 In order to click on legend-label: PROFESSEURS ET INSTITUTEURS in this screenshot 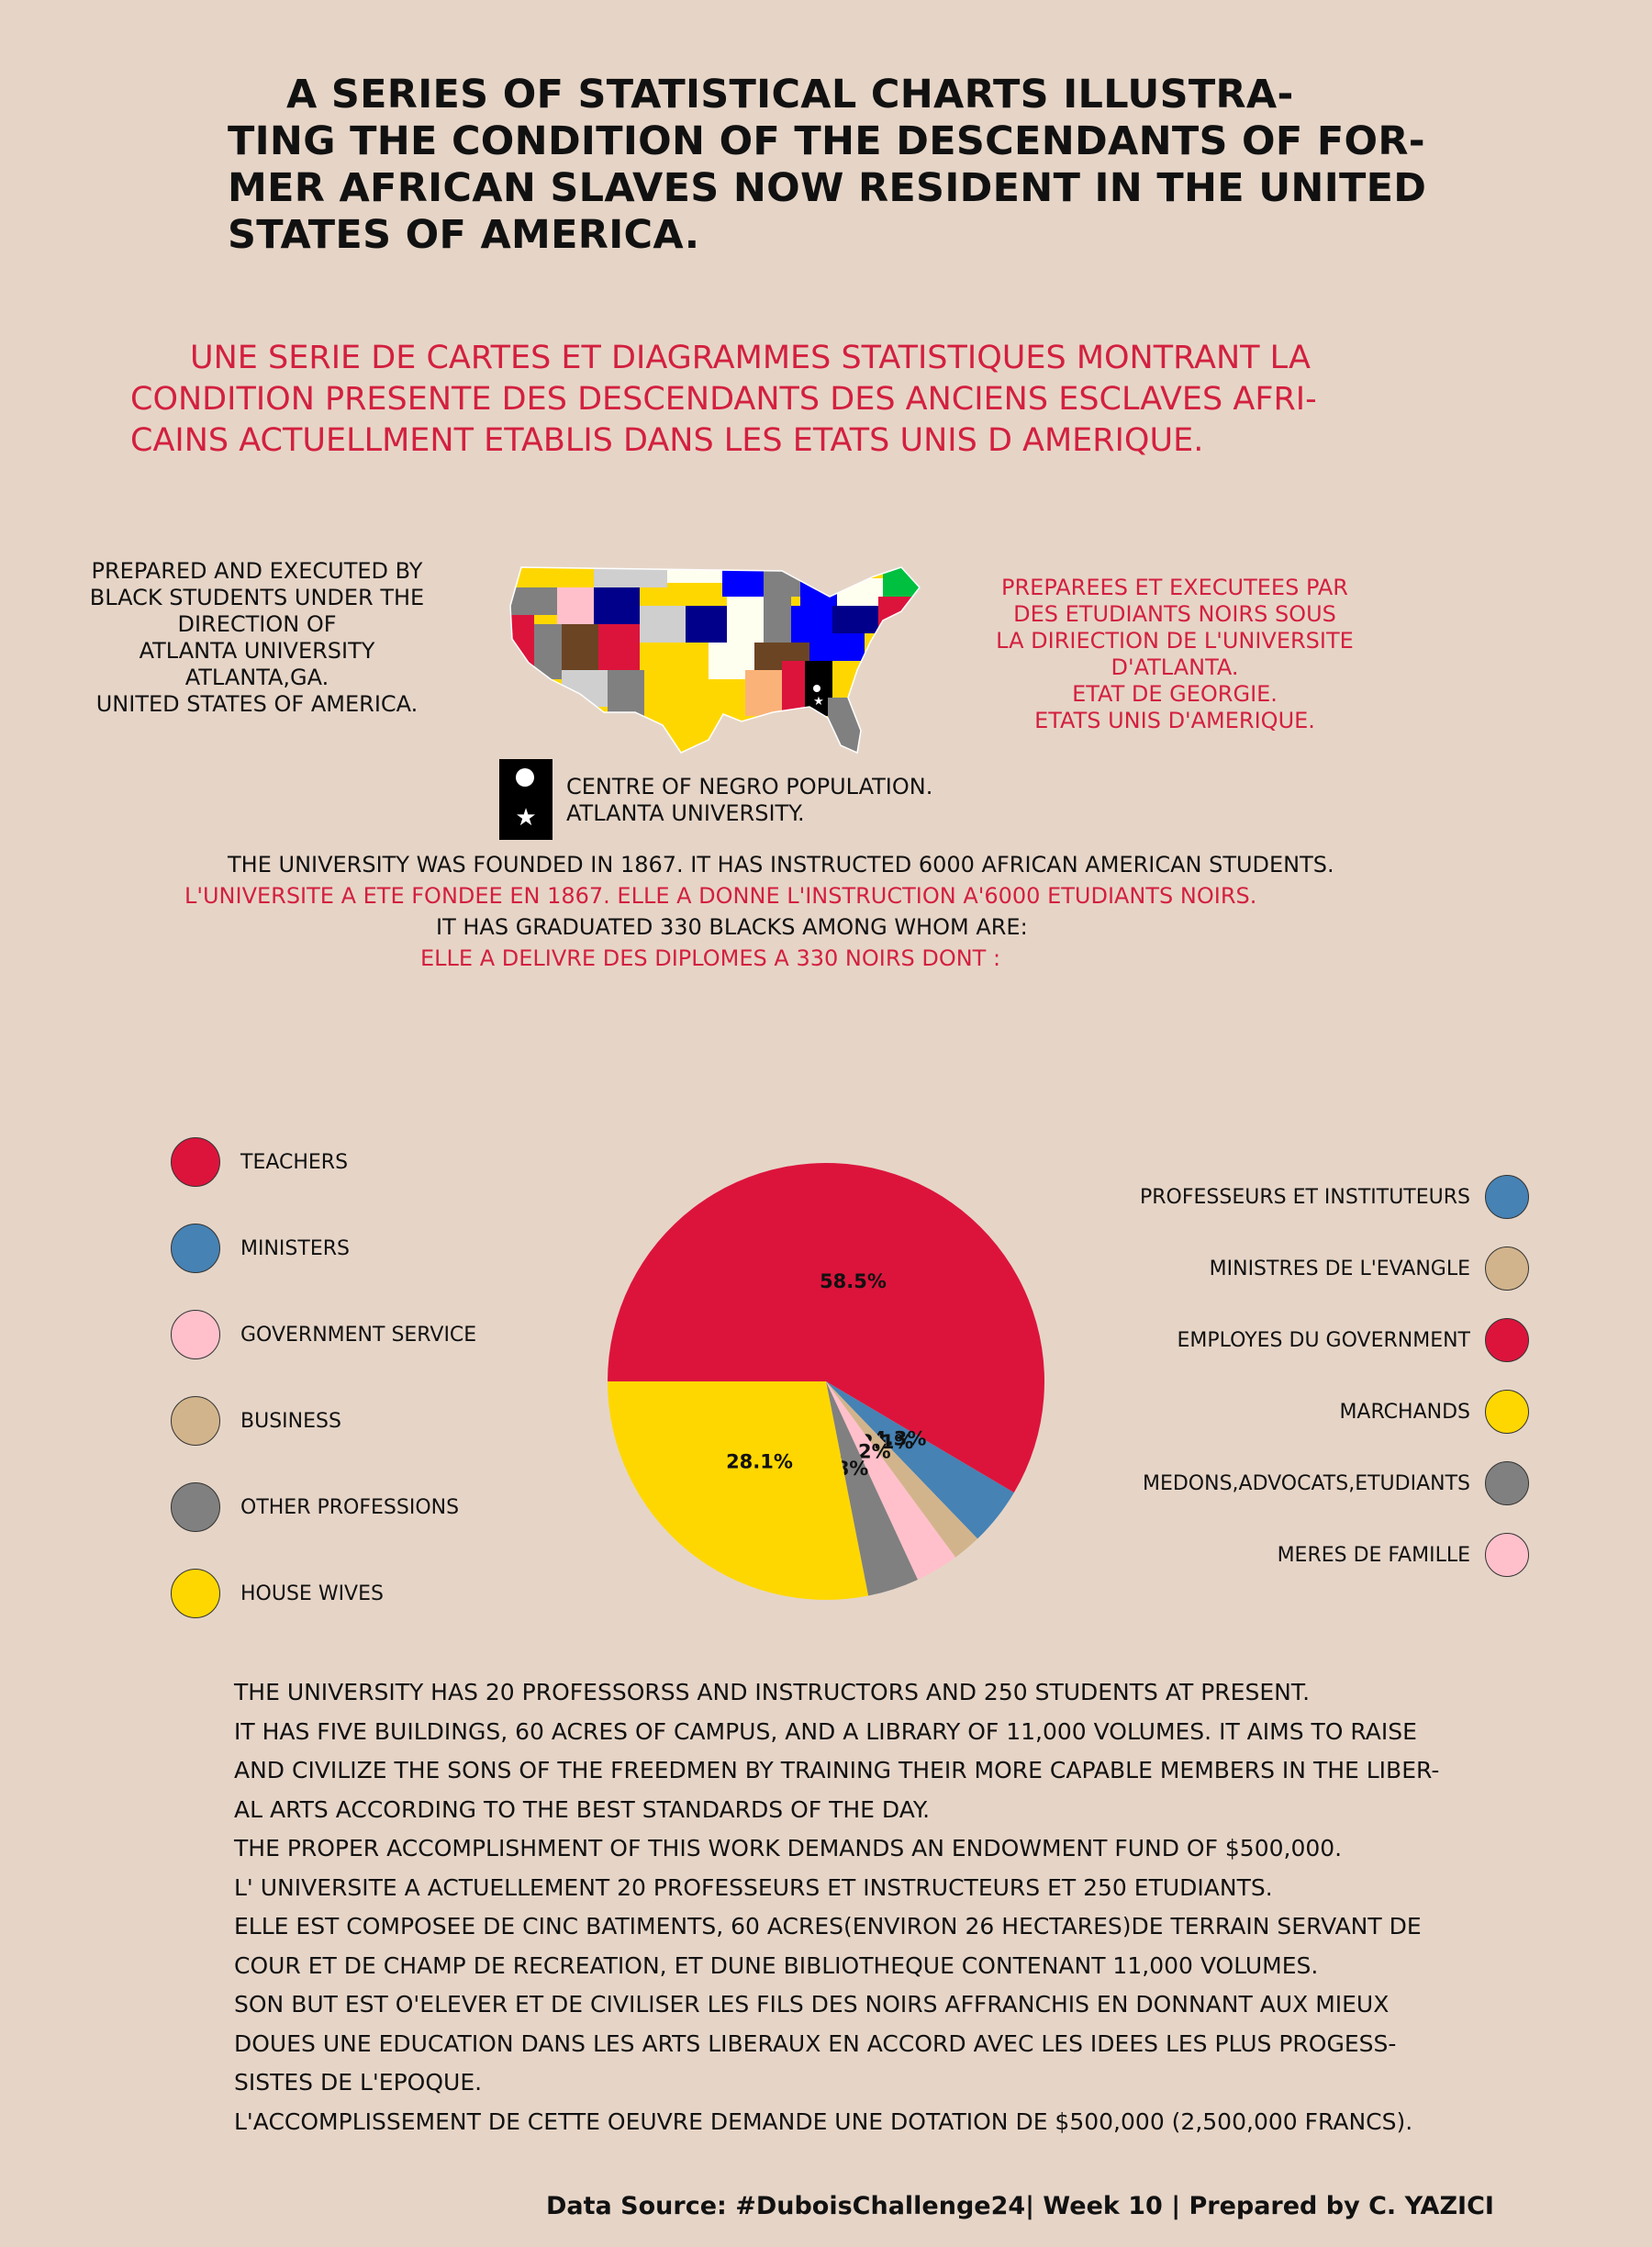, I will do `click(1304, 1197)`.